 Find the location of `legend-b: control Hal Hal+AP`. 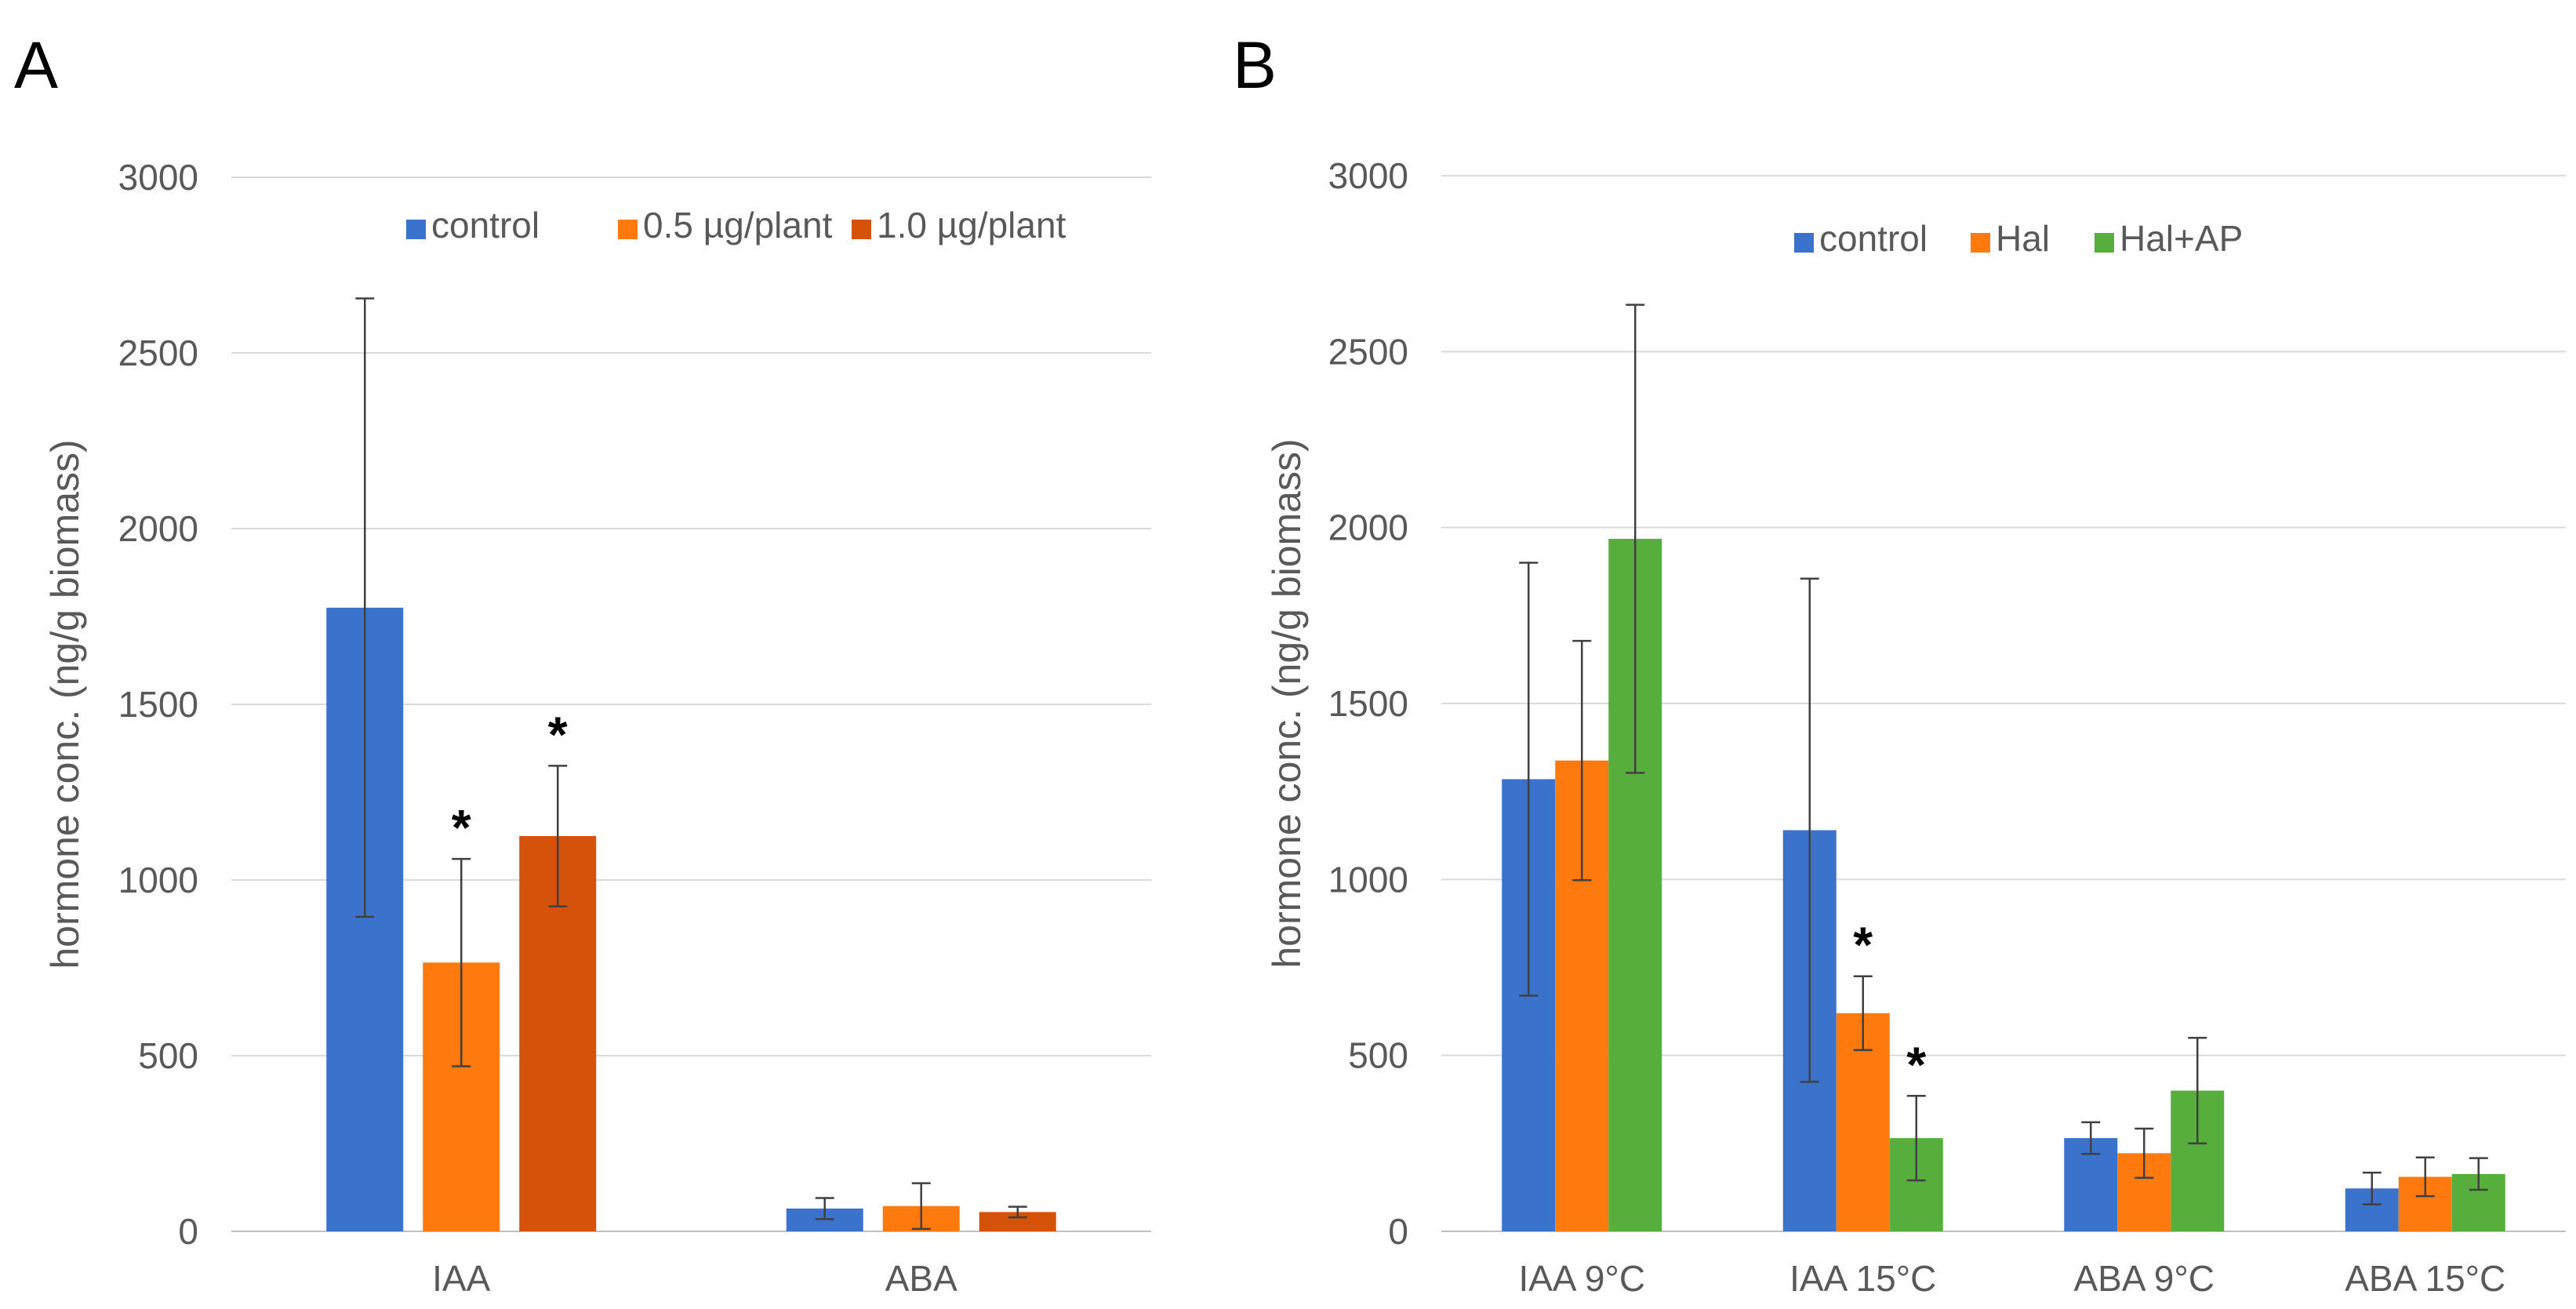

legend-b: control Hal Hal+AP is located at coordinates (2018, 238).